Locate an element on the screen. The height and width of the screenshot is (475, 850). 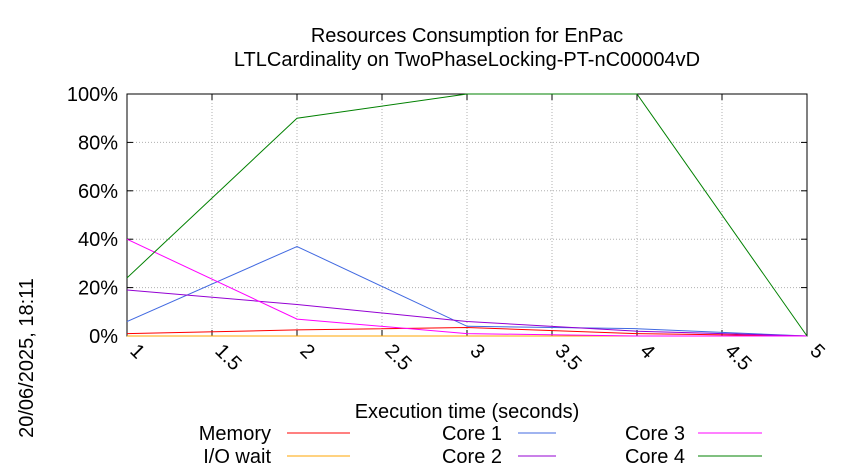
timestamp-label: 20/06/2025, 18:11 is located at coordinates (27, 358).